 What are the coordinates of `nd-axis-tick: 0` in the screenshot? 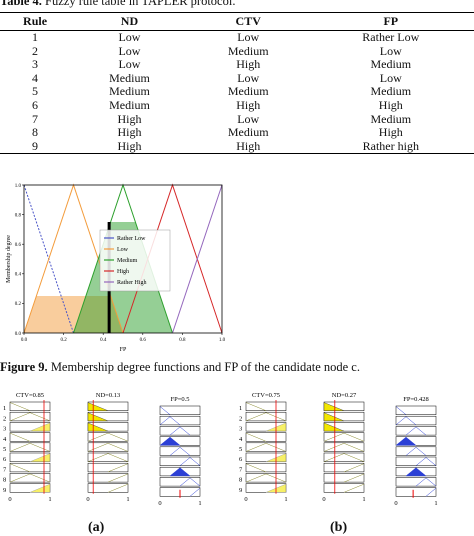 It's located at (323, 499).